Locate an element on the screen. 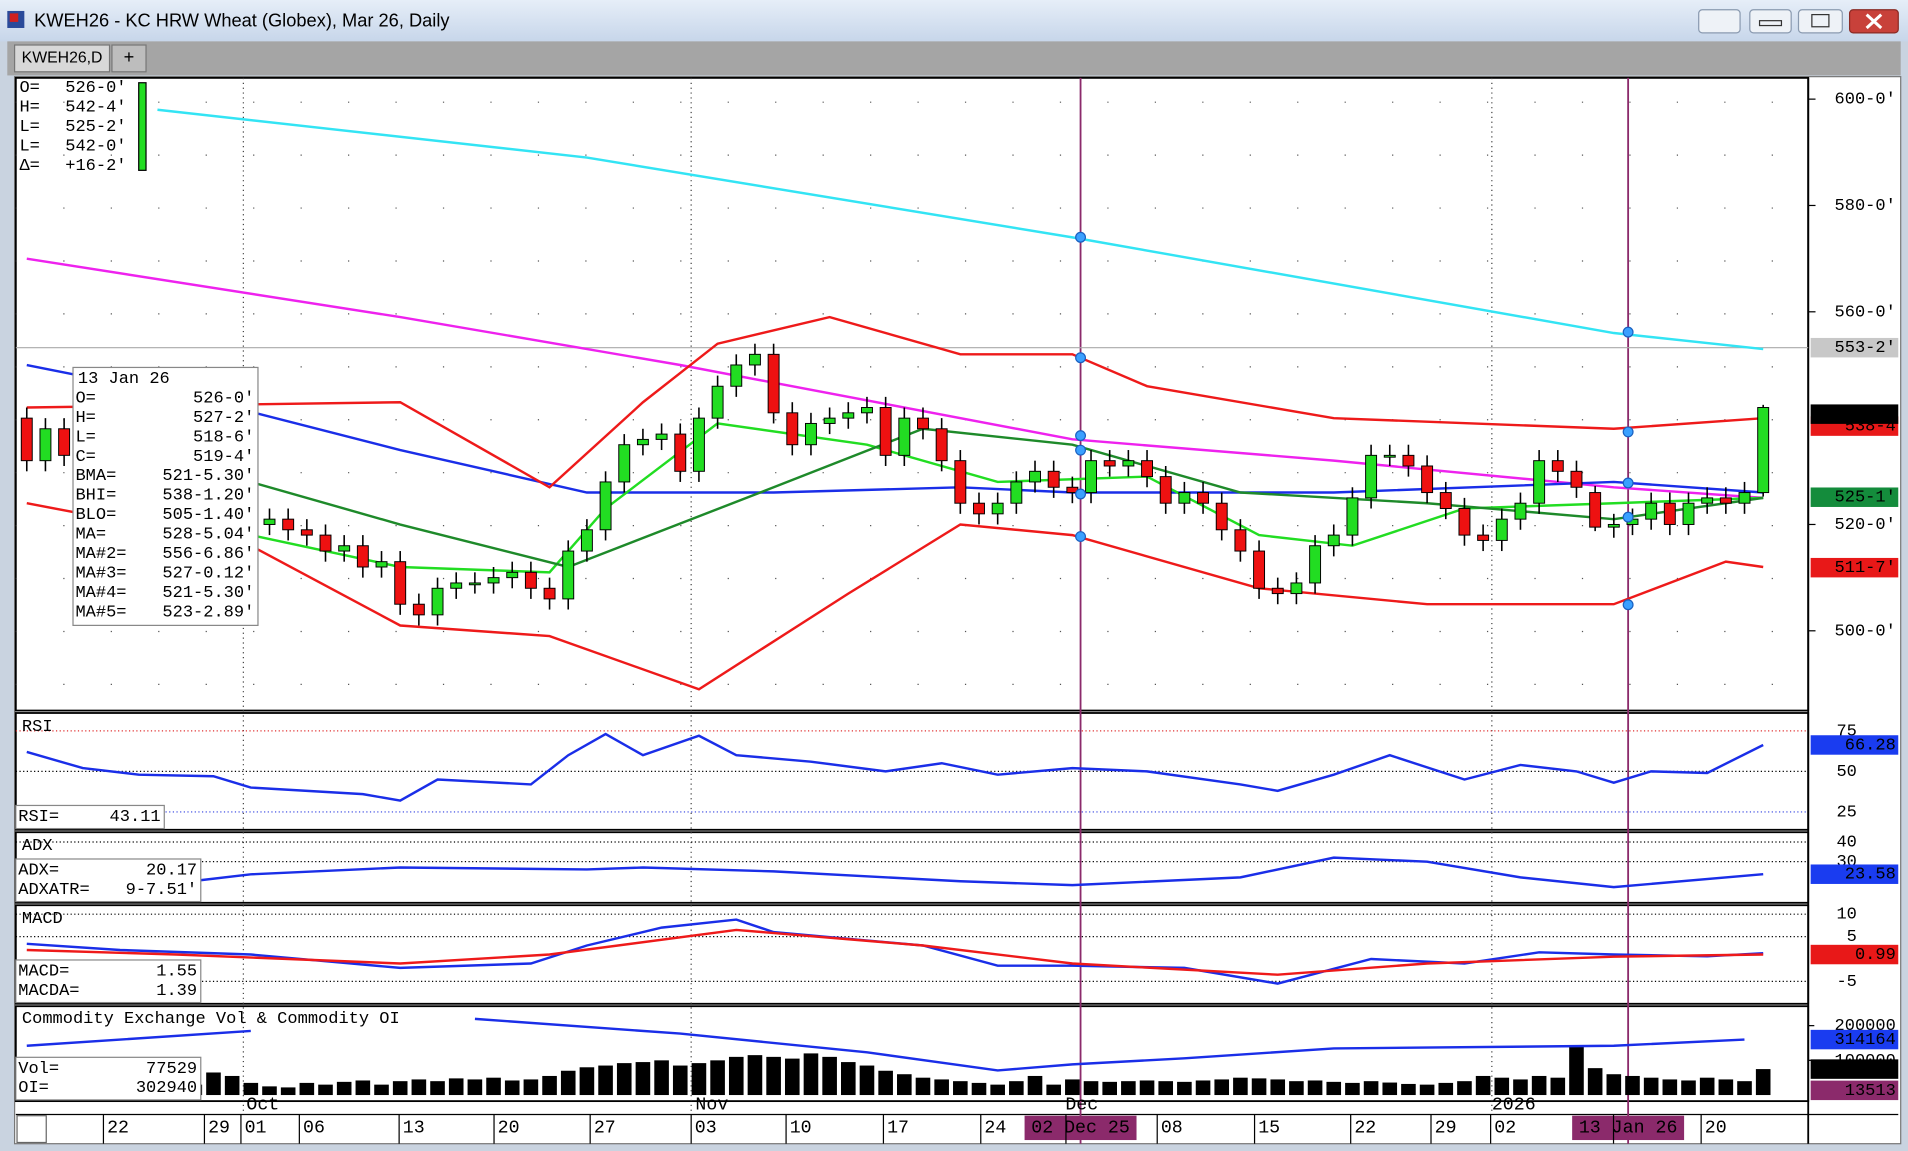 This screenshot has width=1908, height=1151. readout-box is located at coordinates (108, 1078).